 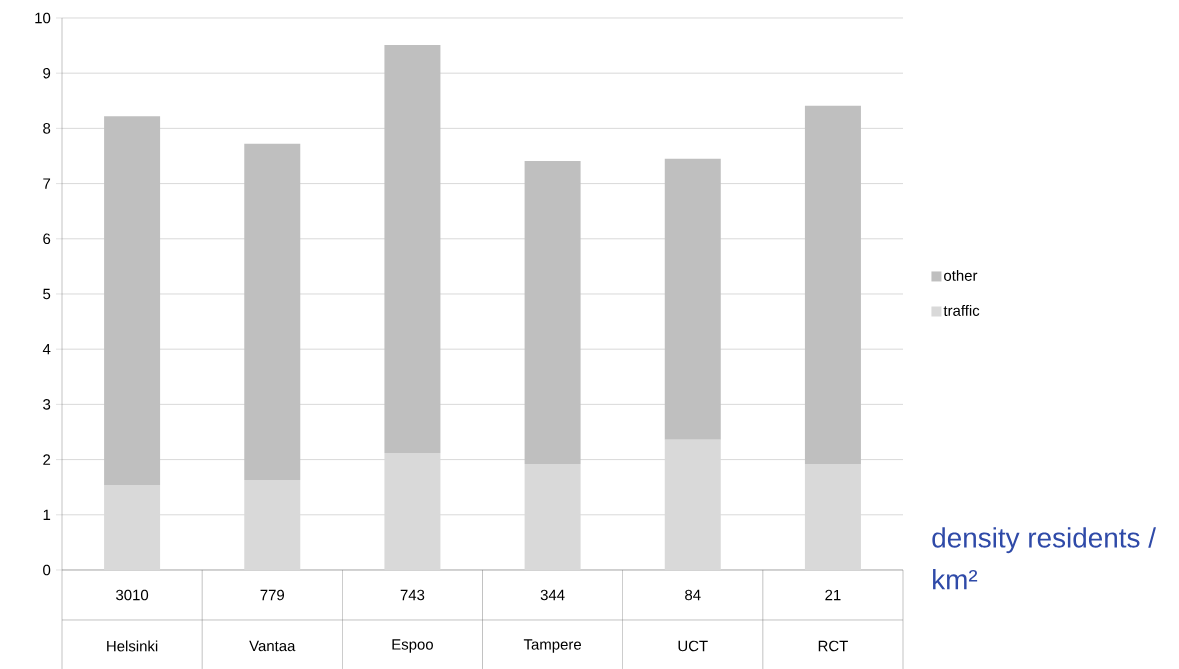 I want to click on y-tick-label: 9, so click(x=47, y=73).